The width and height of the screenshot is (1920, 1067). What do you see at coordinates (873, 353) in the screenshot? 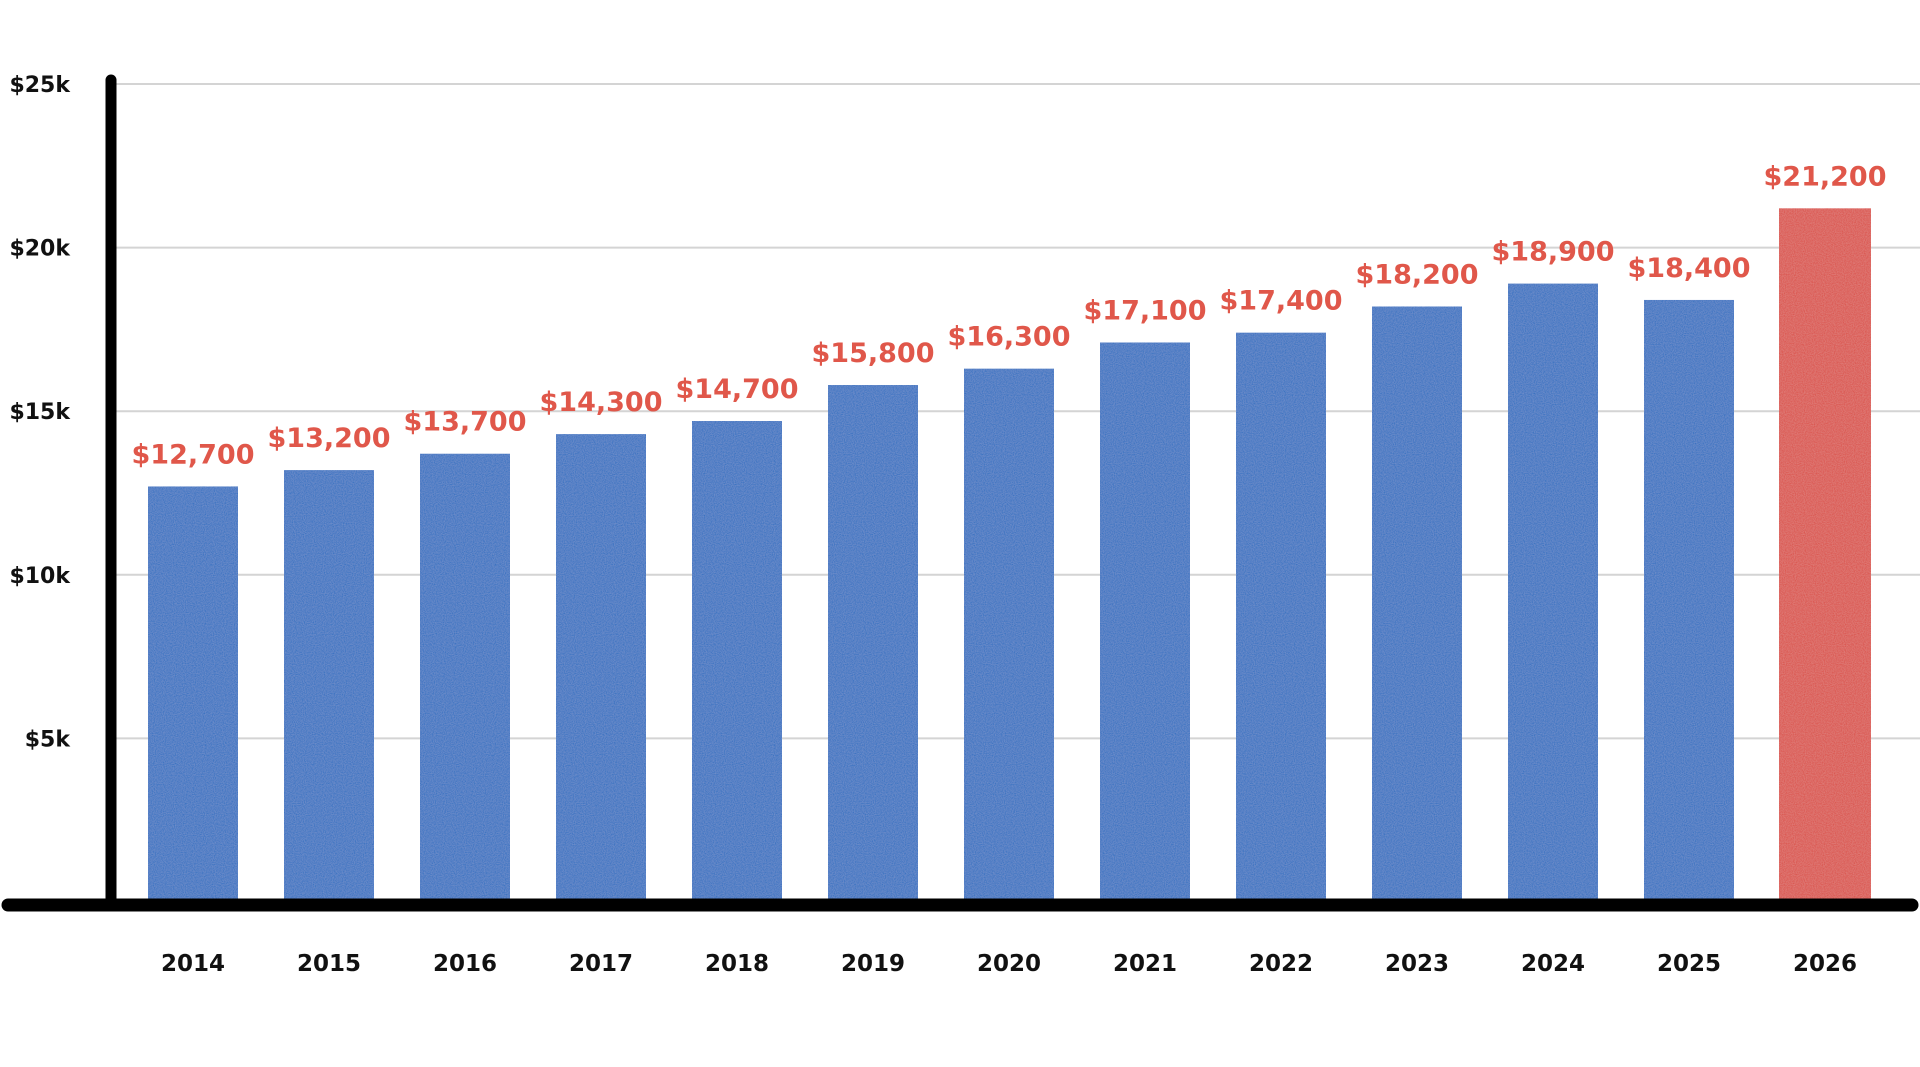
I see `data-label-2019: $15,800` at bounding box center [873, 353].